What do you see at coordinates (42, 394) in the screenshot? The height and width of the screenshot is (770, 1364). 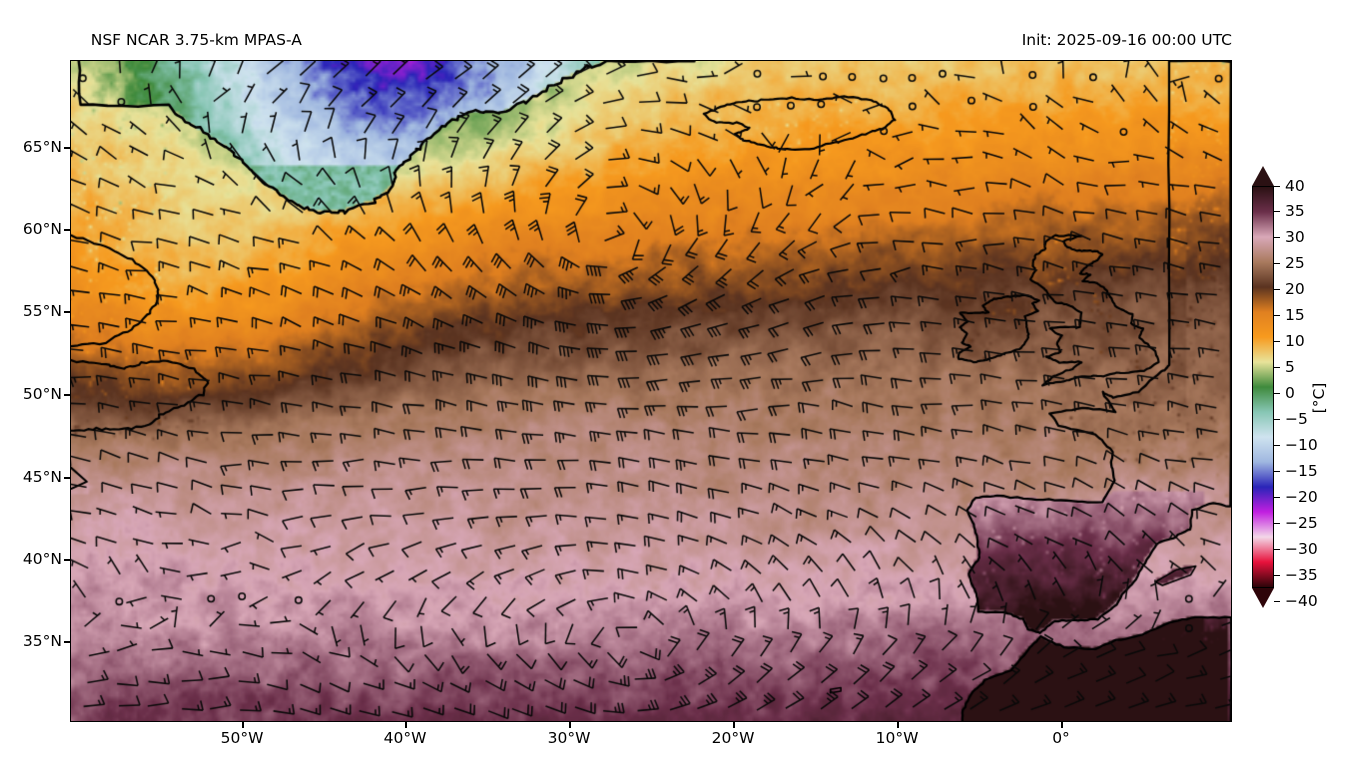 I see `lat-tick-label: 50°N` at bounding box center [42, 394].